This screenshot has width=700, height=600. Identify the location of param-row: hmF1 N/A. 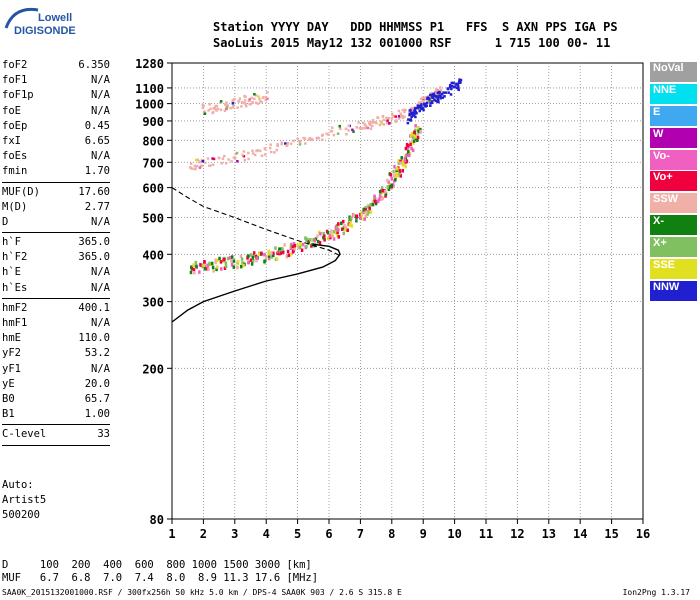
(56, 323).